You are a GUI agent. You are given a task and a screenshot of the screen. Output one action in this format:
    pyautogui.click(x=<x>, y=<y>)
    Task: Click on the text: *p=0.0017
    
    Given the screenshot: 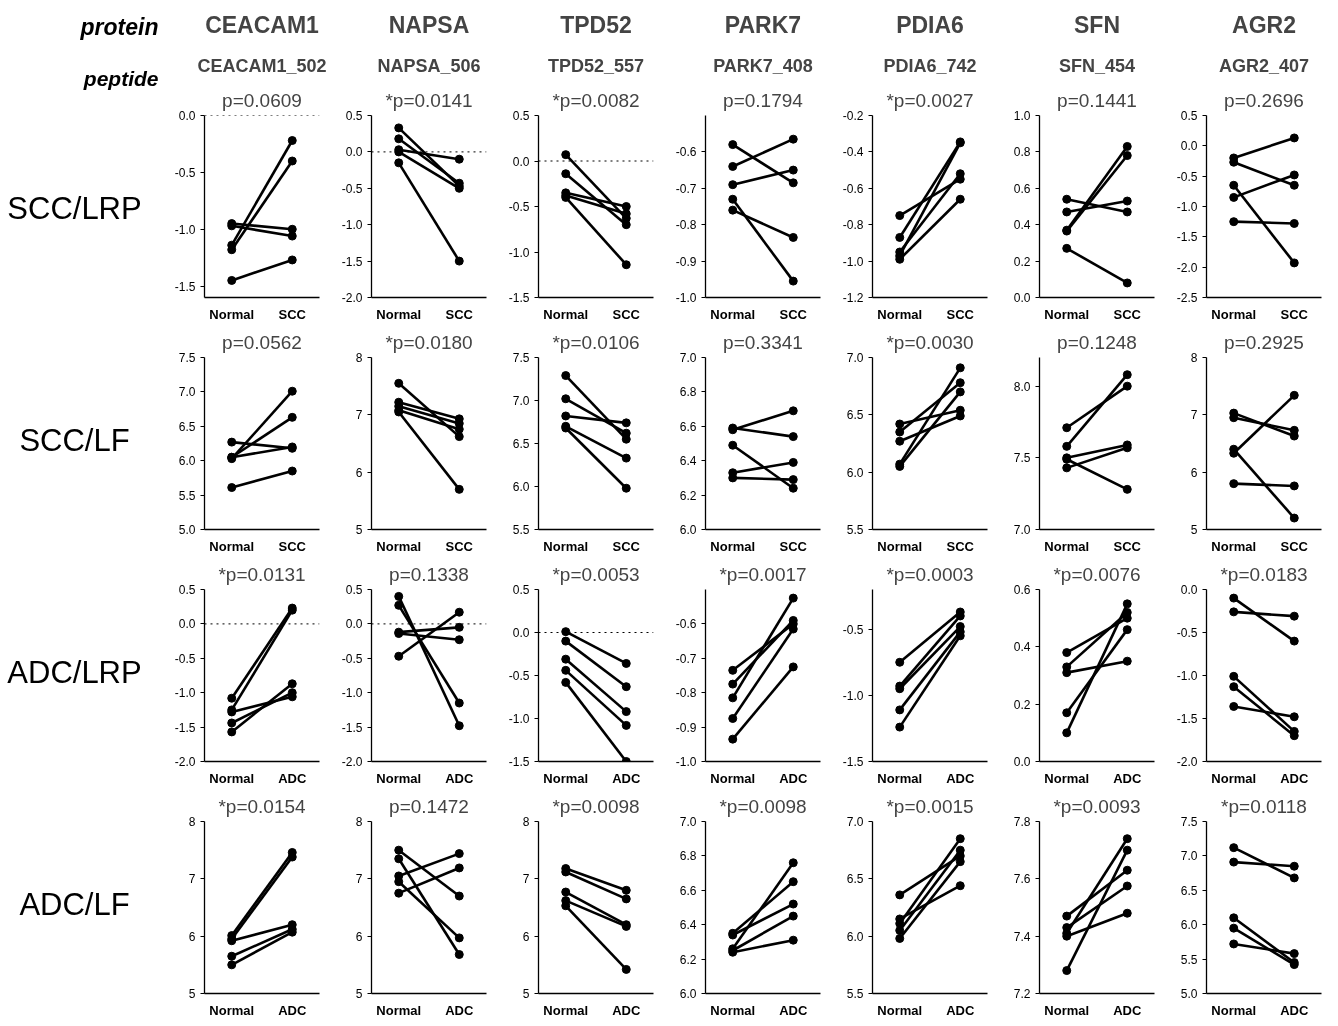 What is the action you would take?
    pyautogui.click(x=763, y=574)
    